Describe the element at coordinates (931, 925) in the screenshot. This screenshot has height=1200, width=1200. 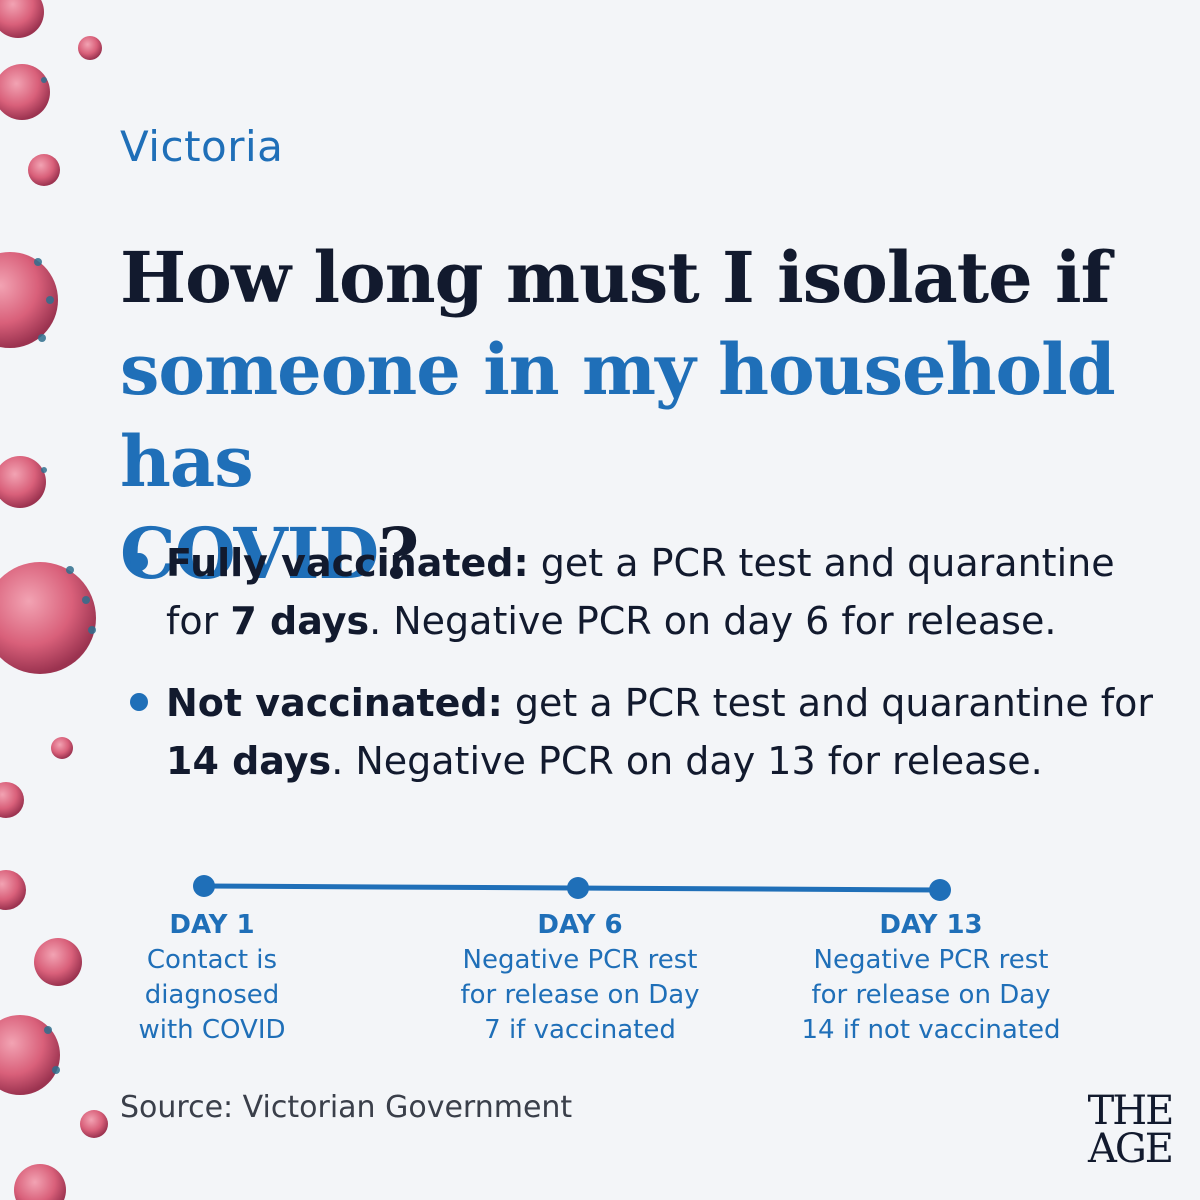
I see `timeline-day: DAY 13` at that location.